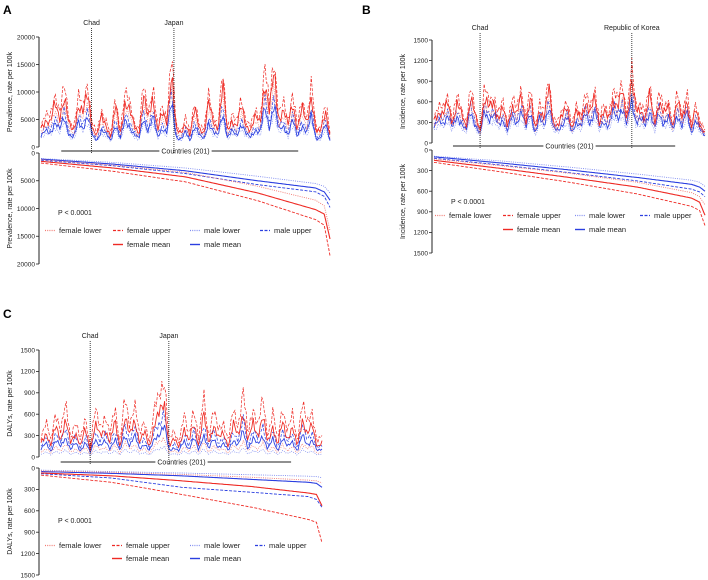 This screenshot has height=580, width=708. What do you see at coordinates (26, 209) in the screenshot?
I see `bottom-y-tick-label: 10000` at bounding box center [26, 209].